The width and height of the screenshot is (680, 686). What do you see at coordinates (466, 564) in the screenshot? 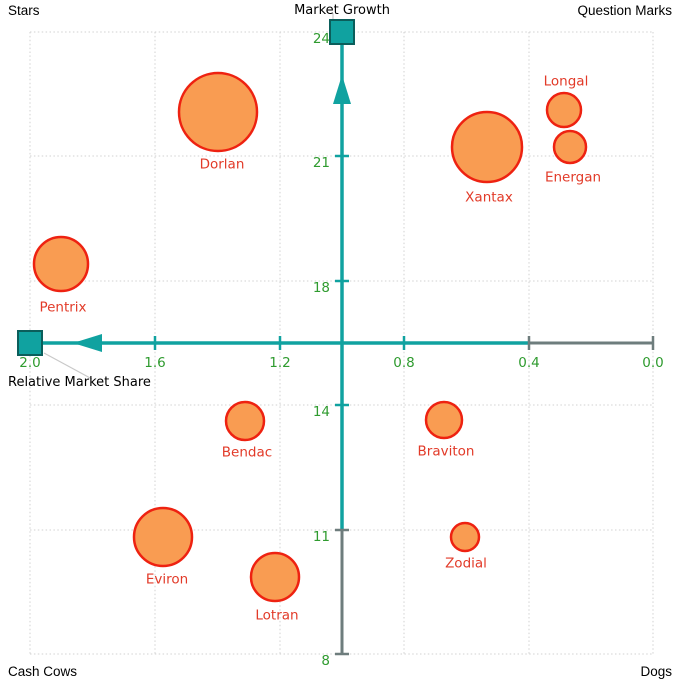
I see `bubble-label-zodial: Zodial` at bounding box center [466, 564].